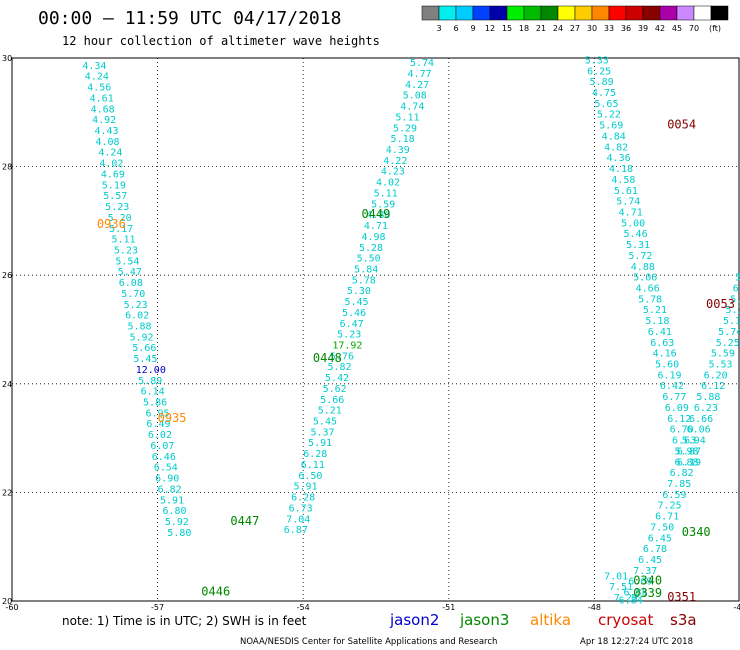 This screenshot has height=650, width=740. I want to click on swh-value: 5.76, so click(342, 356).